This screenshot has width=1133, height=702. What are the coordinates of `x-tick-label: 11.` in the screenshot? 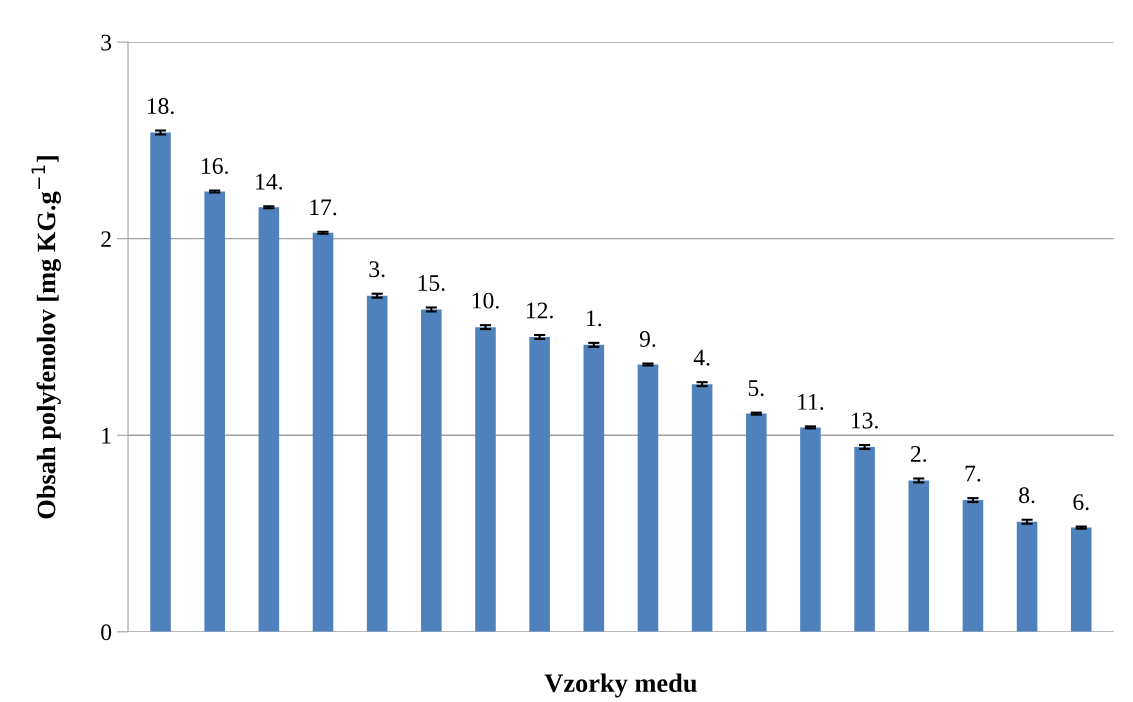 It's located at (811, 401).